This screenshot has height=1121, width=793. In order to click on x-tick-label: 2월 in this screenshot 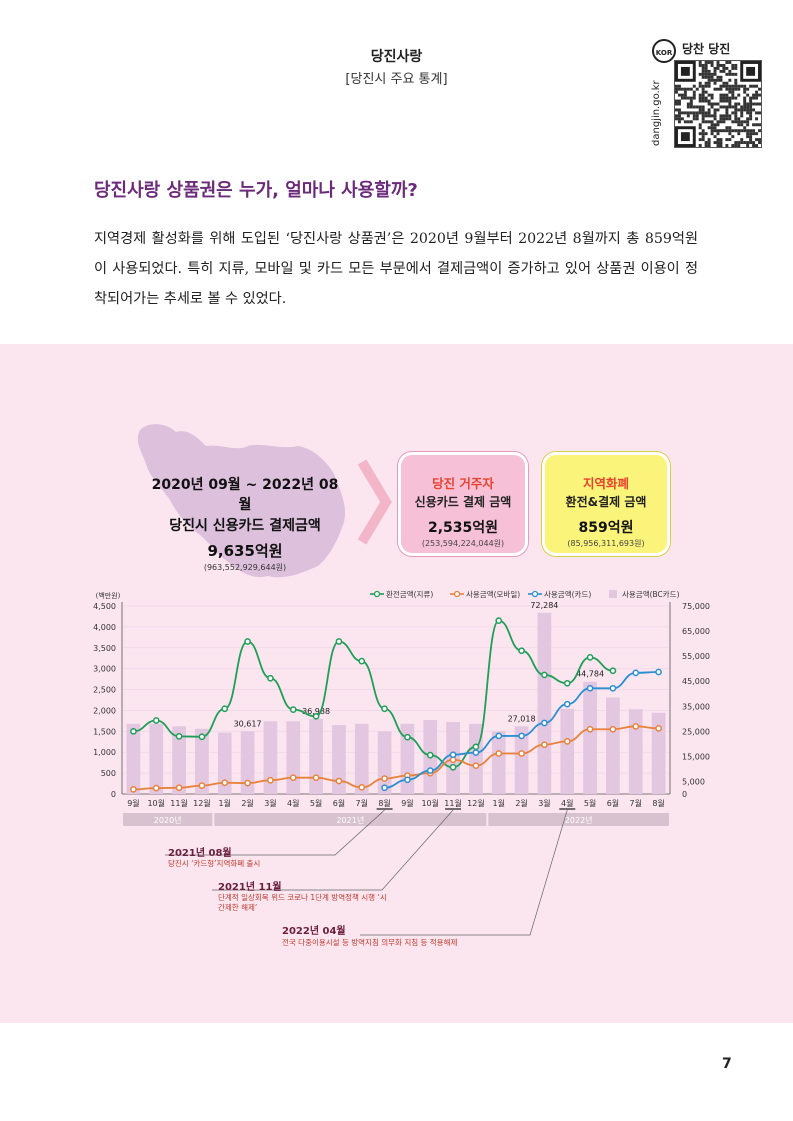, I will do `click(521, 803)`.